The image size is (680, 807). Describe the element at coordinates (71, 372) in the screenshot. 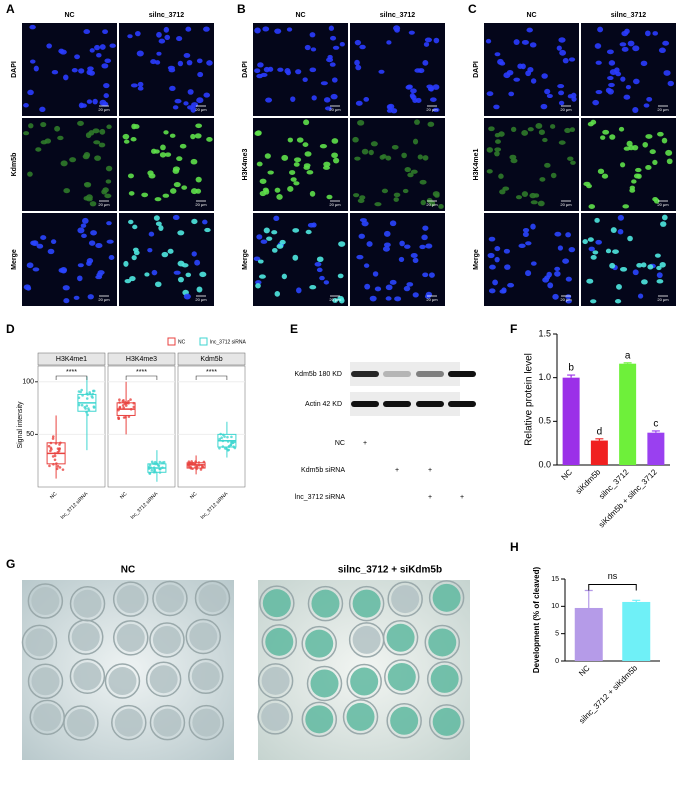

I see `significance: ****` at that location.